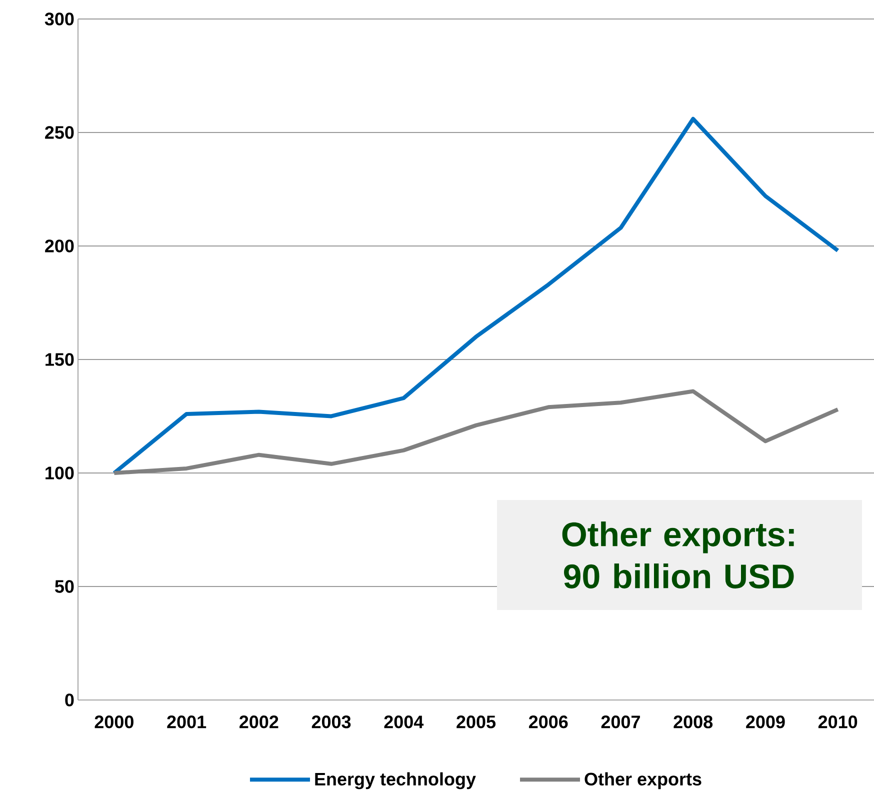 The width and height of the screenshot is (874, 798). I want to click on x-tick-label: 2009, so click(765, 722).